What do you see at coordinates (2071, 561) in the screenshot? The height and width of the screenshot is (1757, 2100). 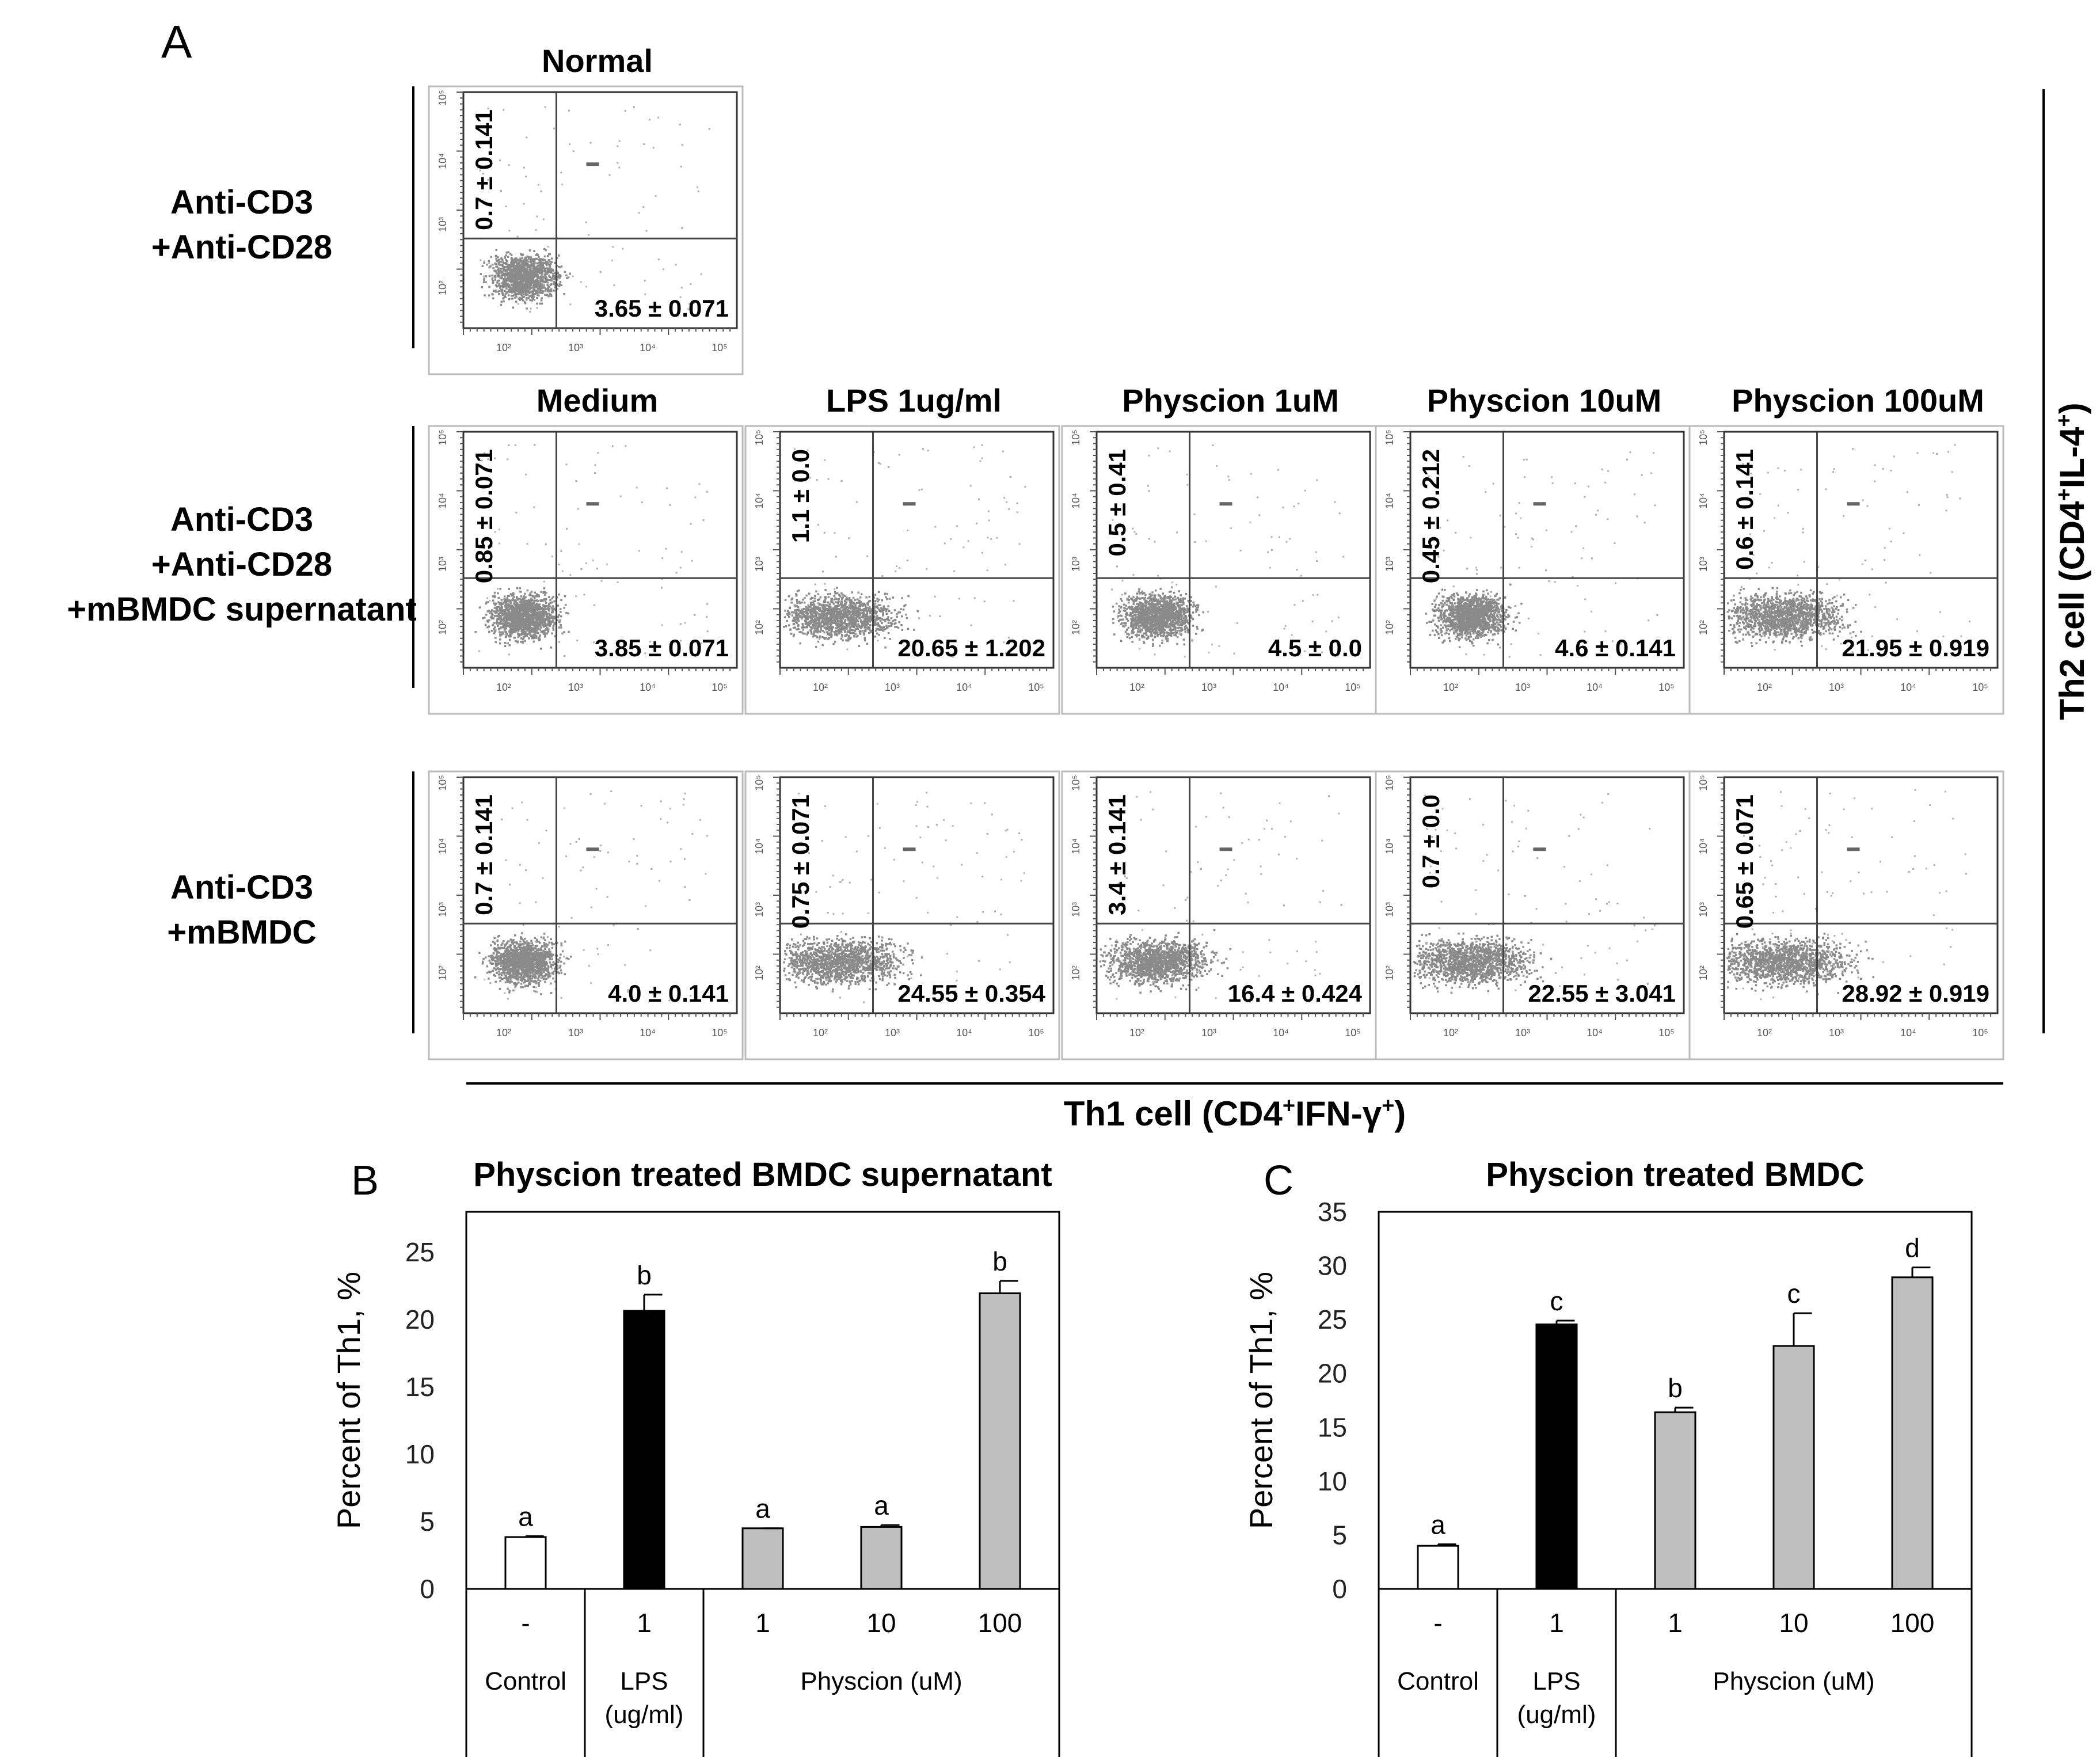 I see `y-axis-label: Th2 cell (CD4+IL-4+)` at bounding box center [2071, 561].